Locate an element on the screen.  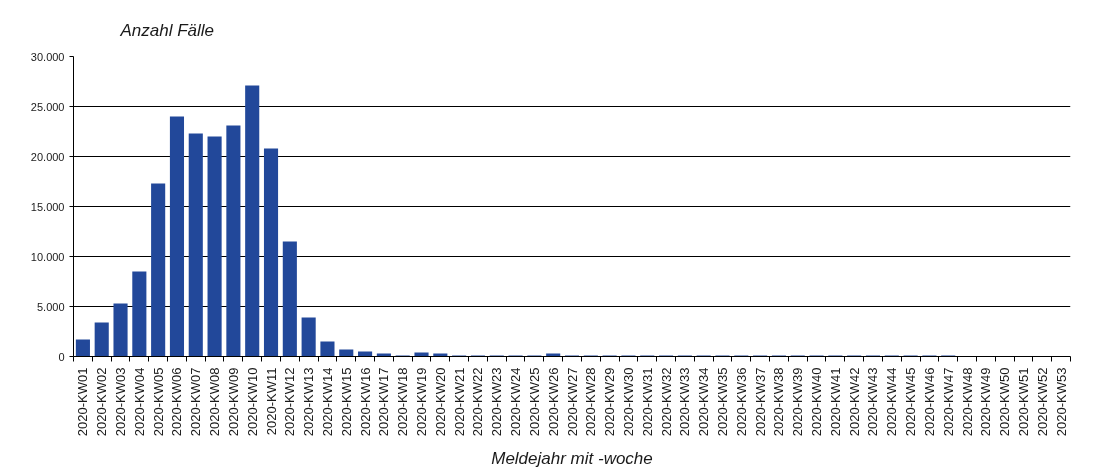
x-tick-label: 2020-KW47 is located at coordinates (948, 402).